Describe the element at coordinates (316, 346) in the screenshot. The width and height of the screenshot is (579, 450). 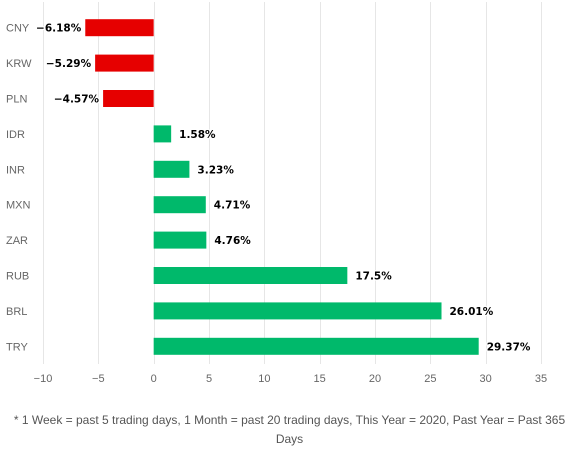
I see `bar-try` at that location.